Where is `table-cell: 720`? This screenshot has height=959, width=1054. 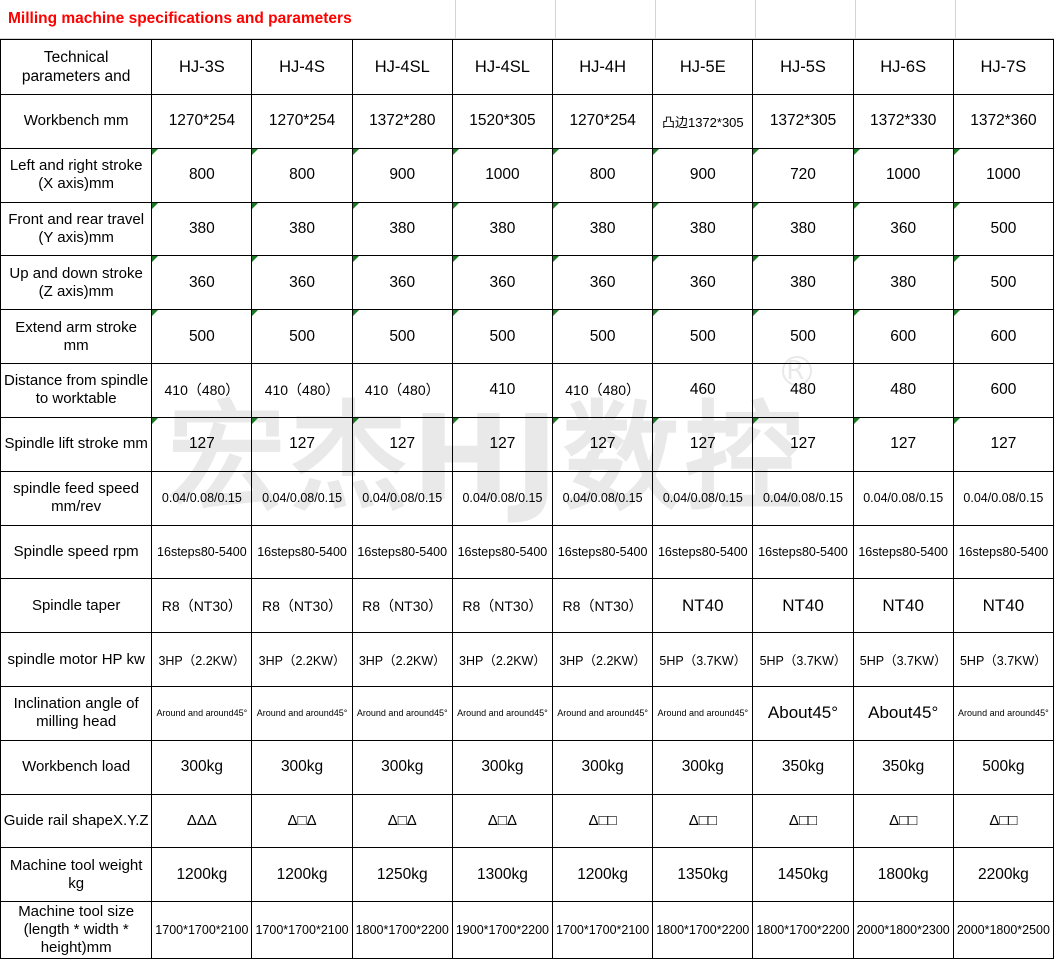 table-cell: 720 is located at coordinates (803, 175).